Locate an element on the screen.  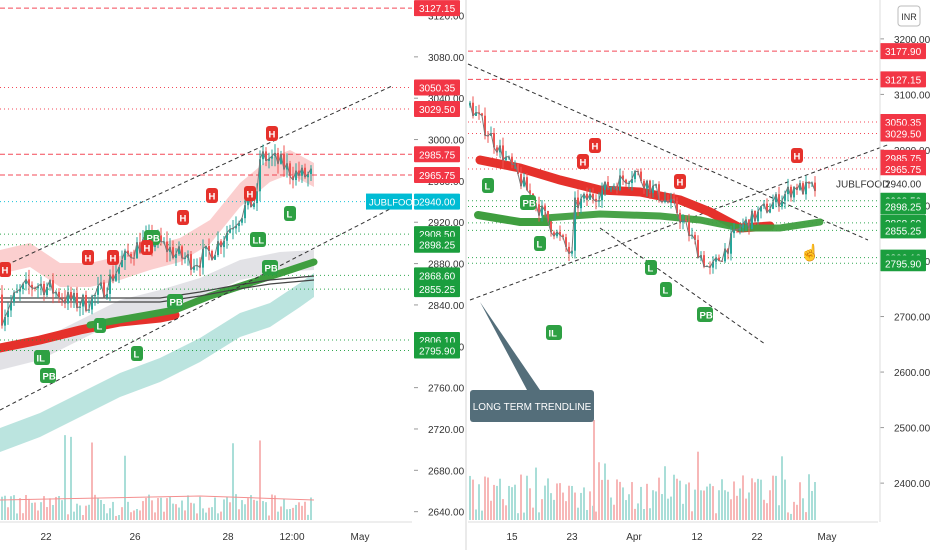
pattern-marker: H is located at coordinates (113, 257).